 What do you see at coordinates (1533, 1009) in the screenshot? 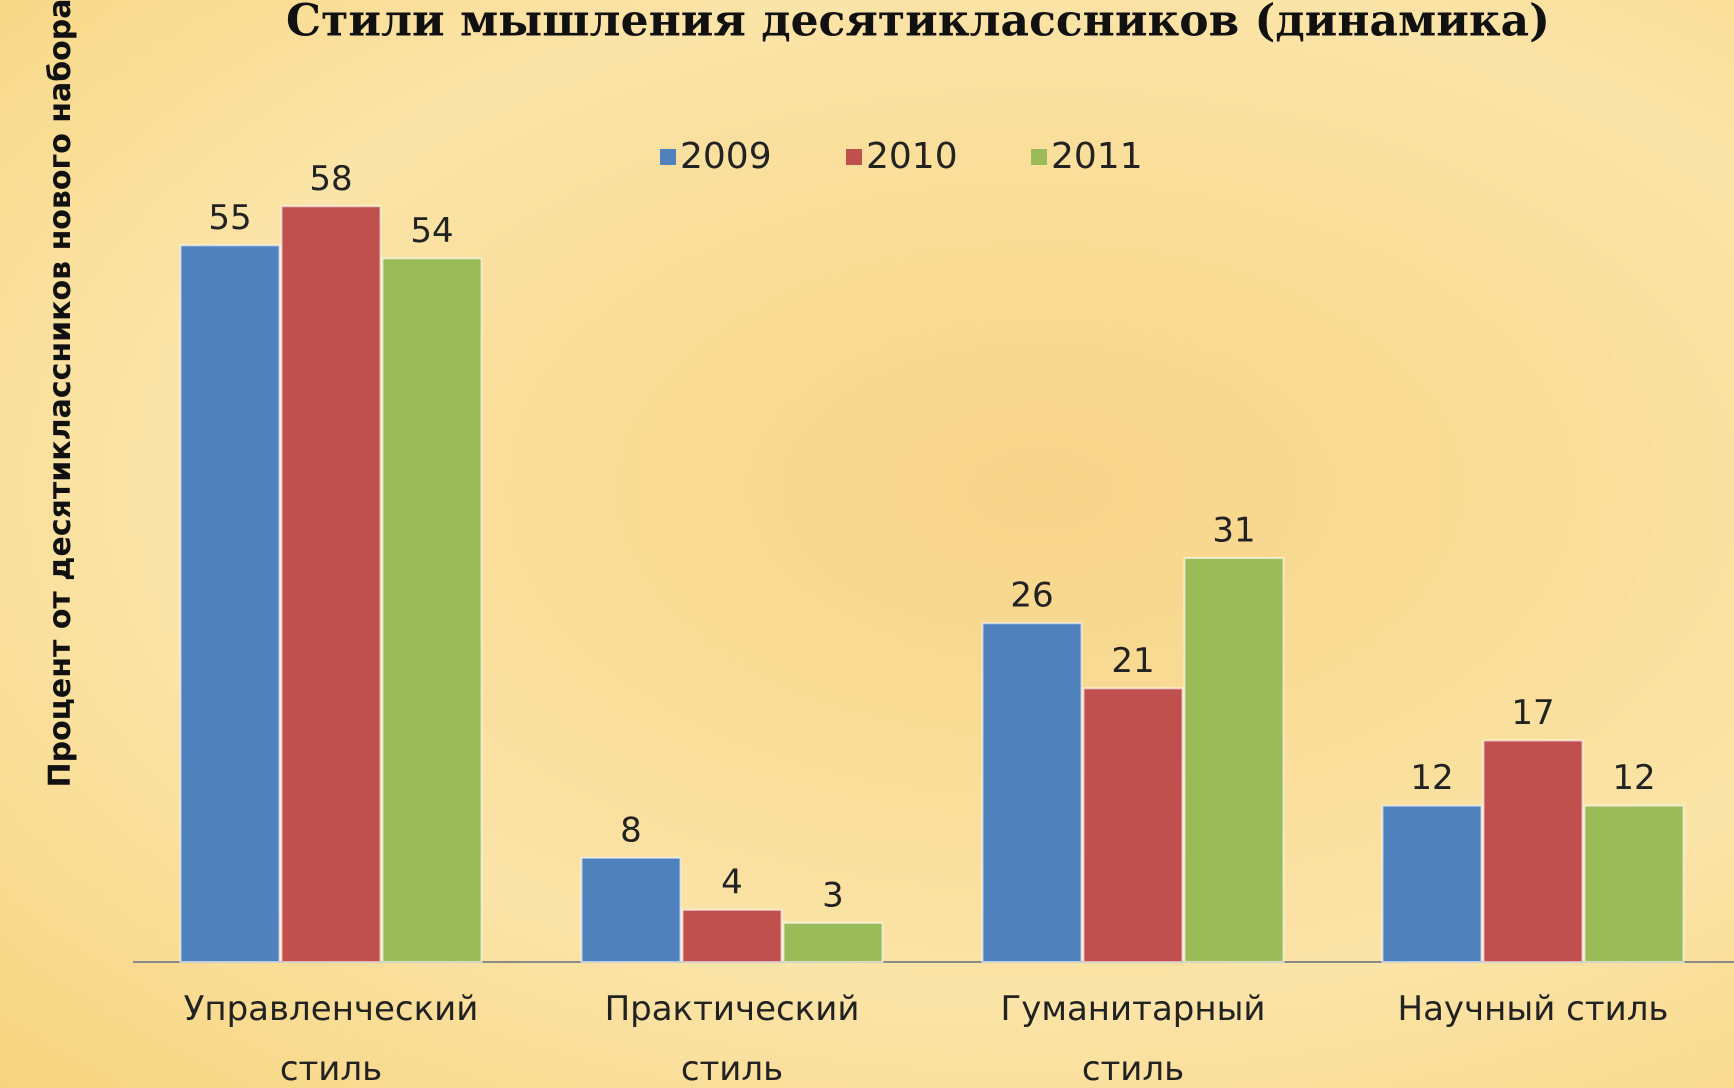
I see `x-tick-label: Научный стиль` at bounding box center [1533, 1009].